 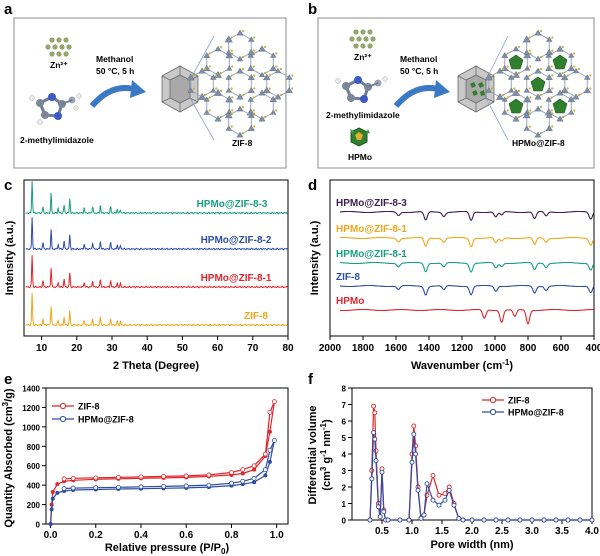 I want to click on x-tick-label: 0.4, so click(x=141, y=535).